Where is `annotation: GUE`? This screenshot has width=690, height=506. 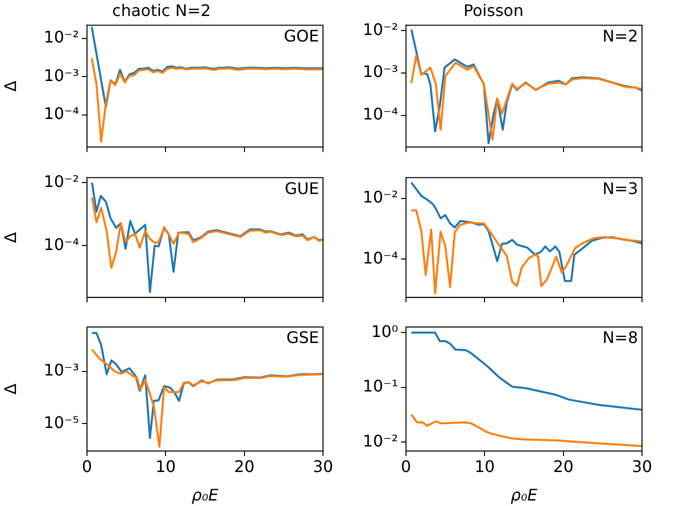
annotation: GUE is located at coordinates (301, 188).